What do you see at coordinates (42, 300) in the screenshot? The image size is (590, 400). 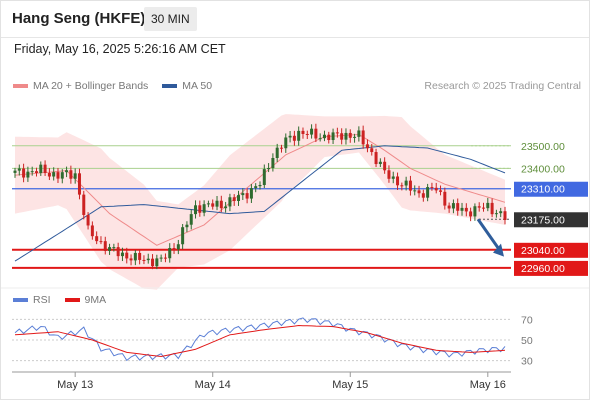 I see `legend-rsi: RSI` at bounding box center [42, 300].